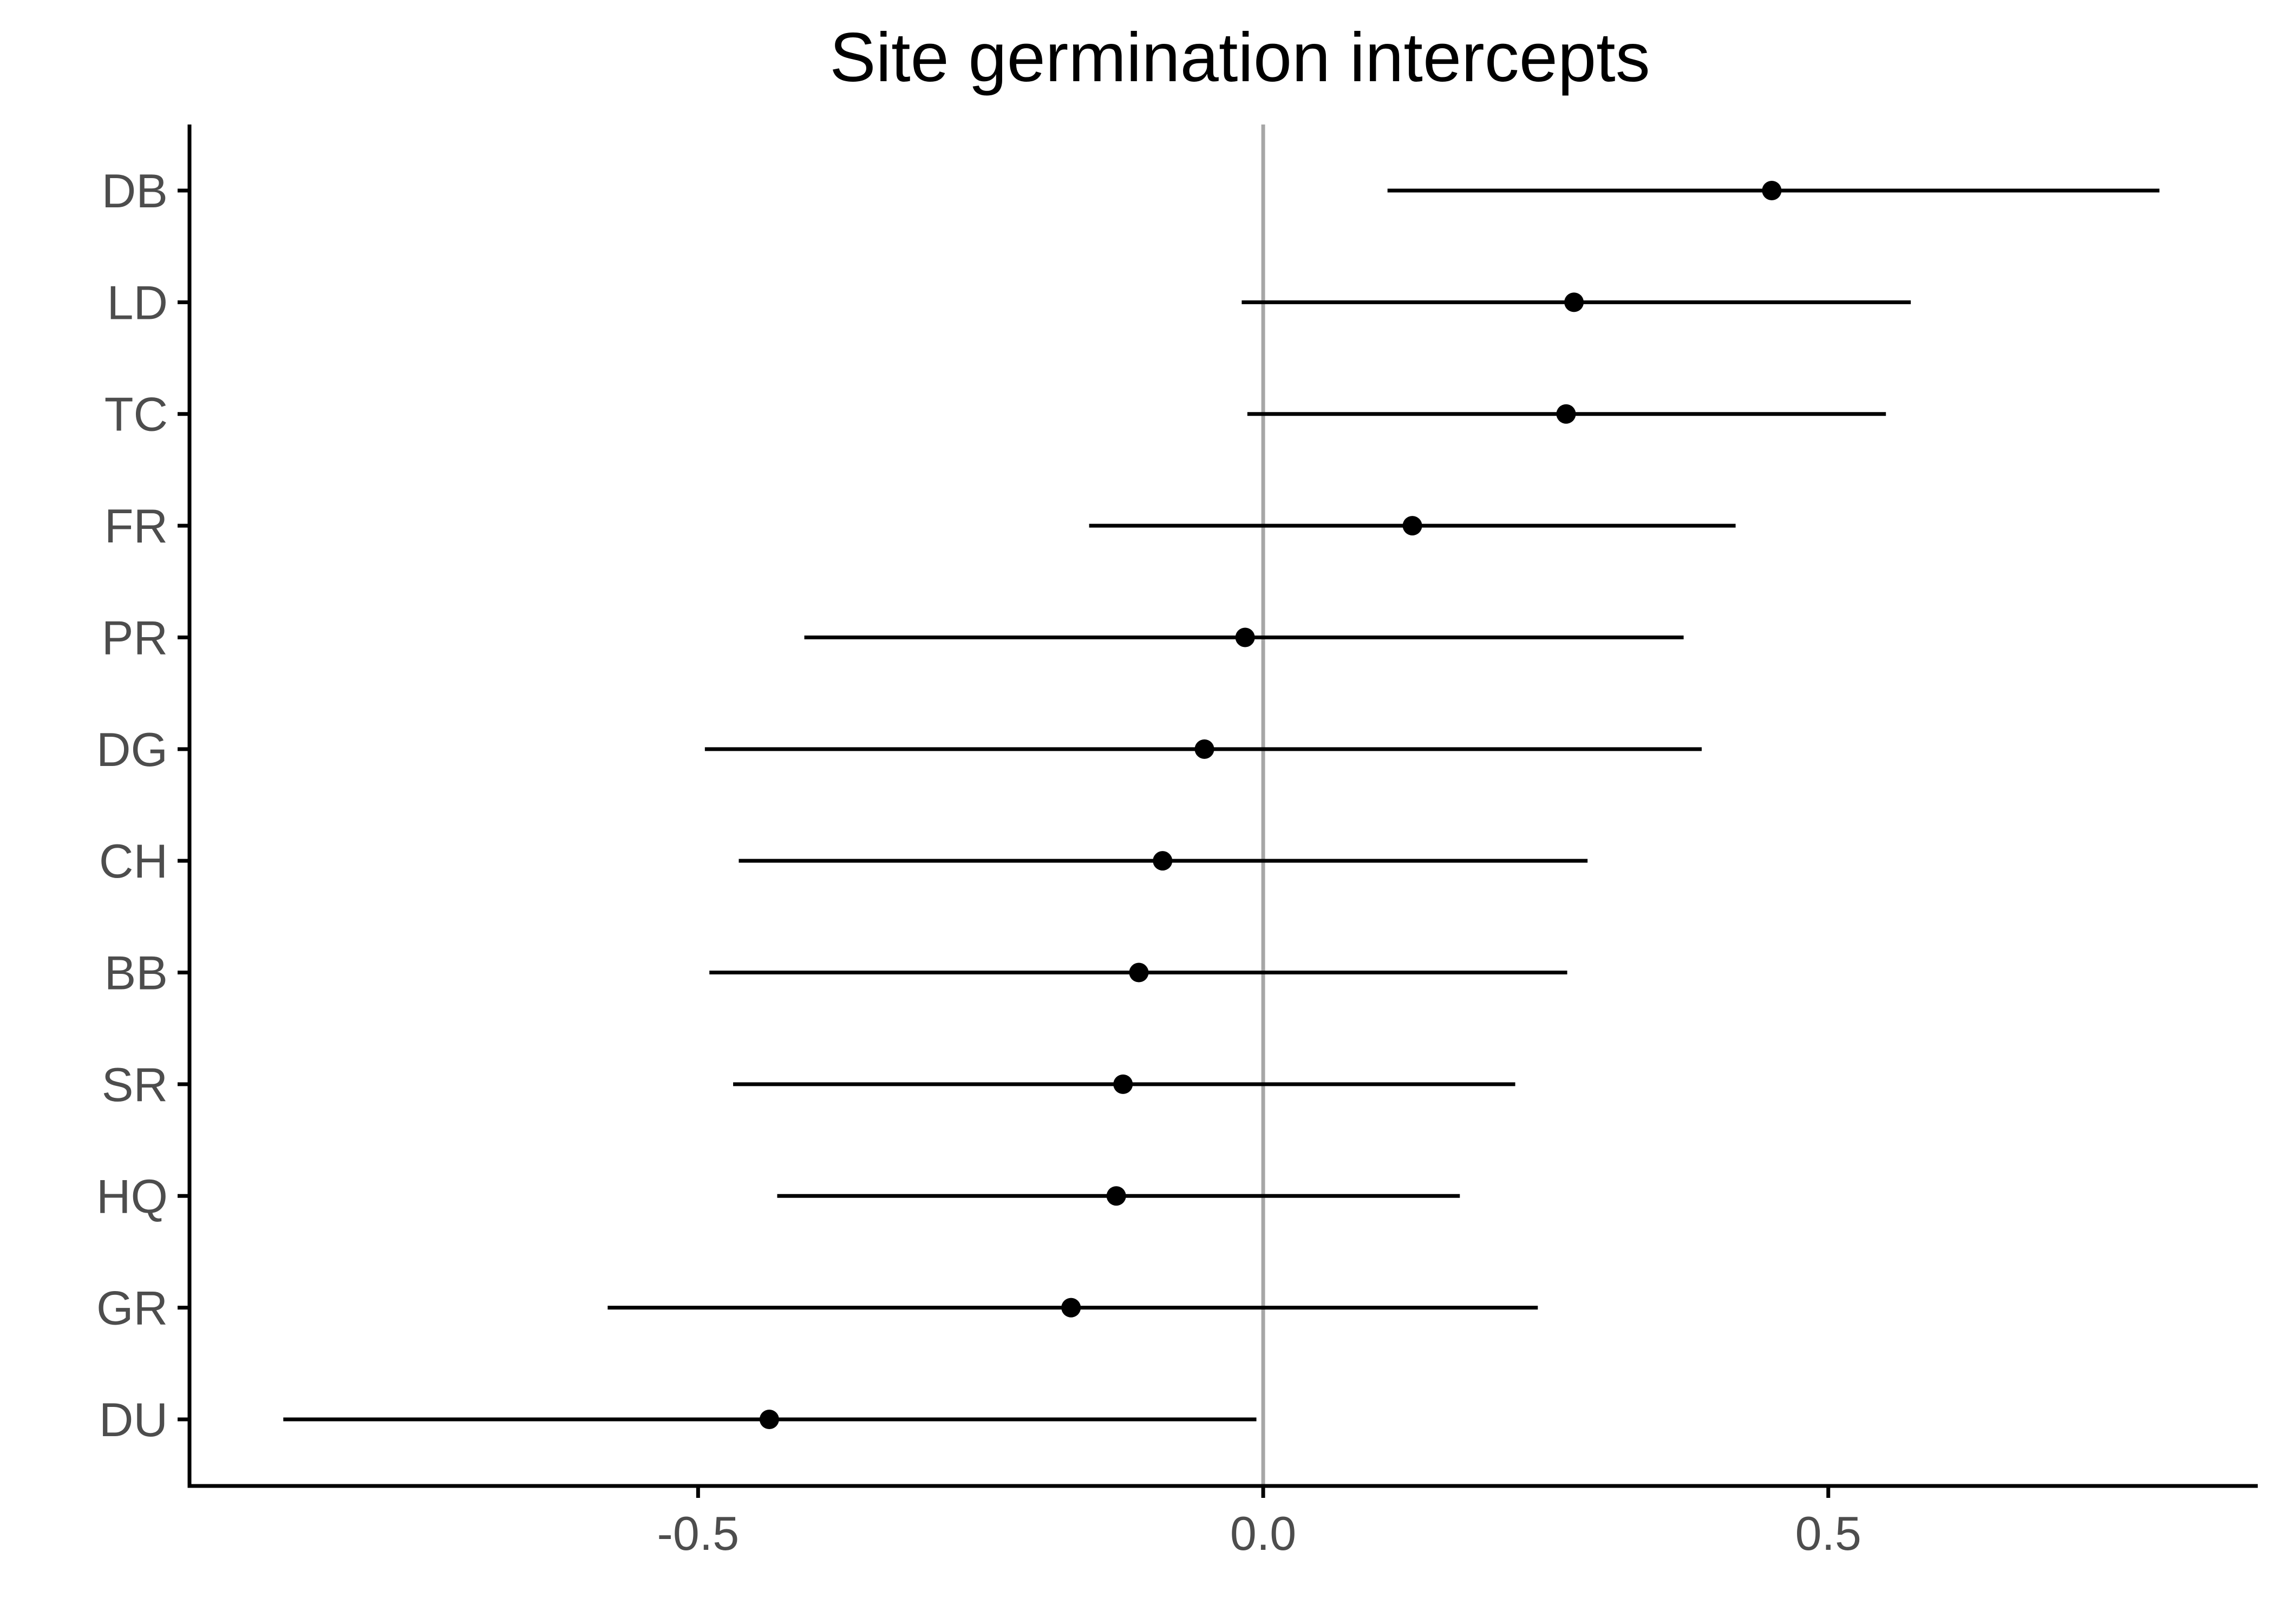  Describe the element at coordinates (1204, 749) in the screenshot. I see `point-dg` at that location.